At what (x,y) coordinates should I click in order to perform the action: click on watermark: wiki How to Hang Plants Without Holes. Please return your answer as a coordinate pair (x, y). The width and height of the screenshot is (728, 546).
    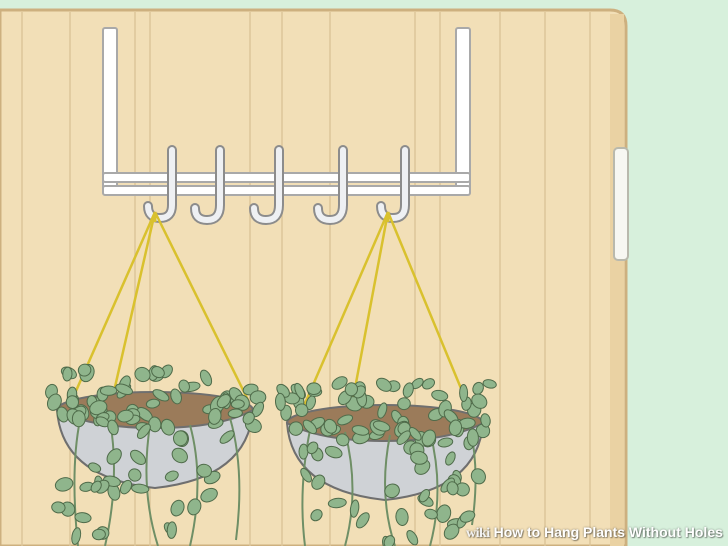
    Looking at the image, I should click on (594, 533).